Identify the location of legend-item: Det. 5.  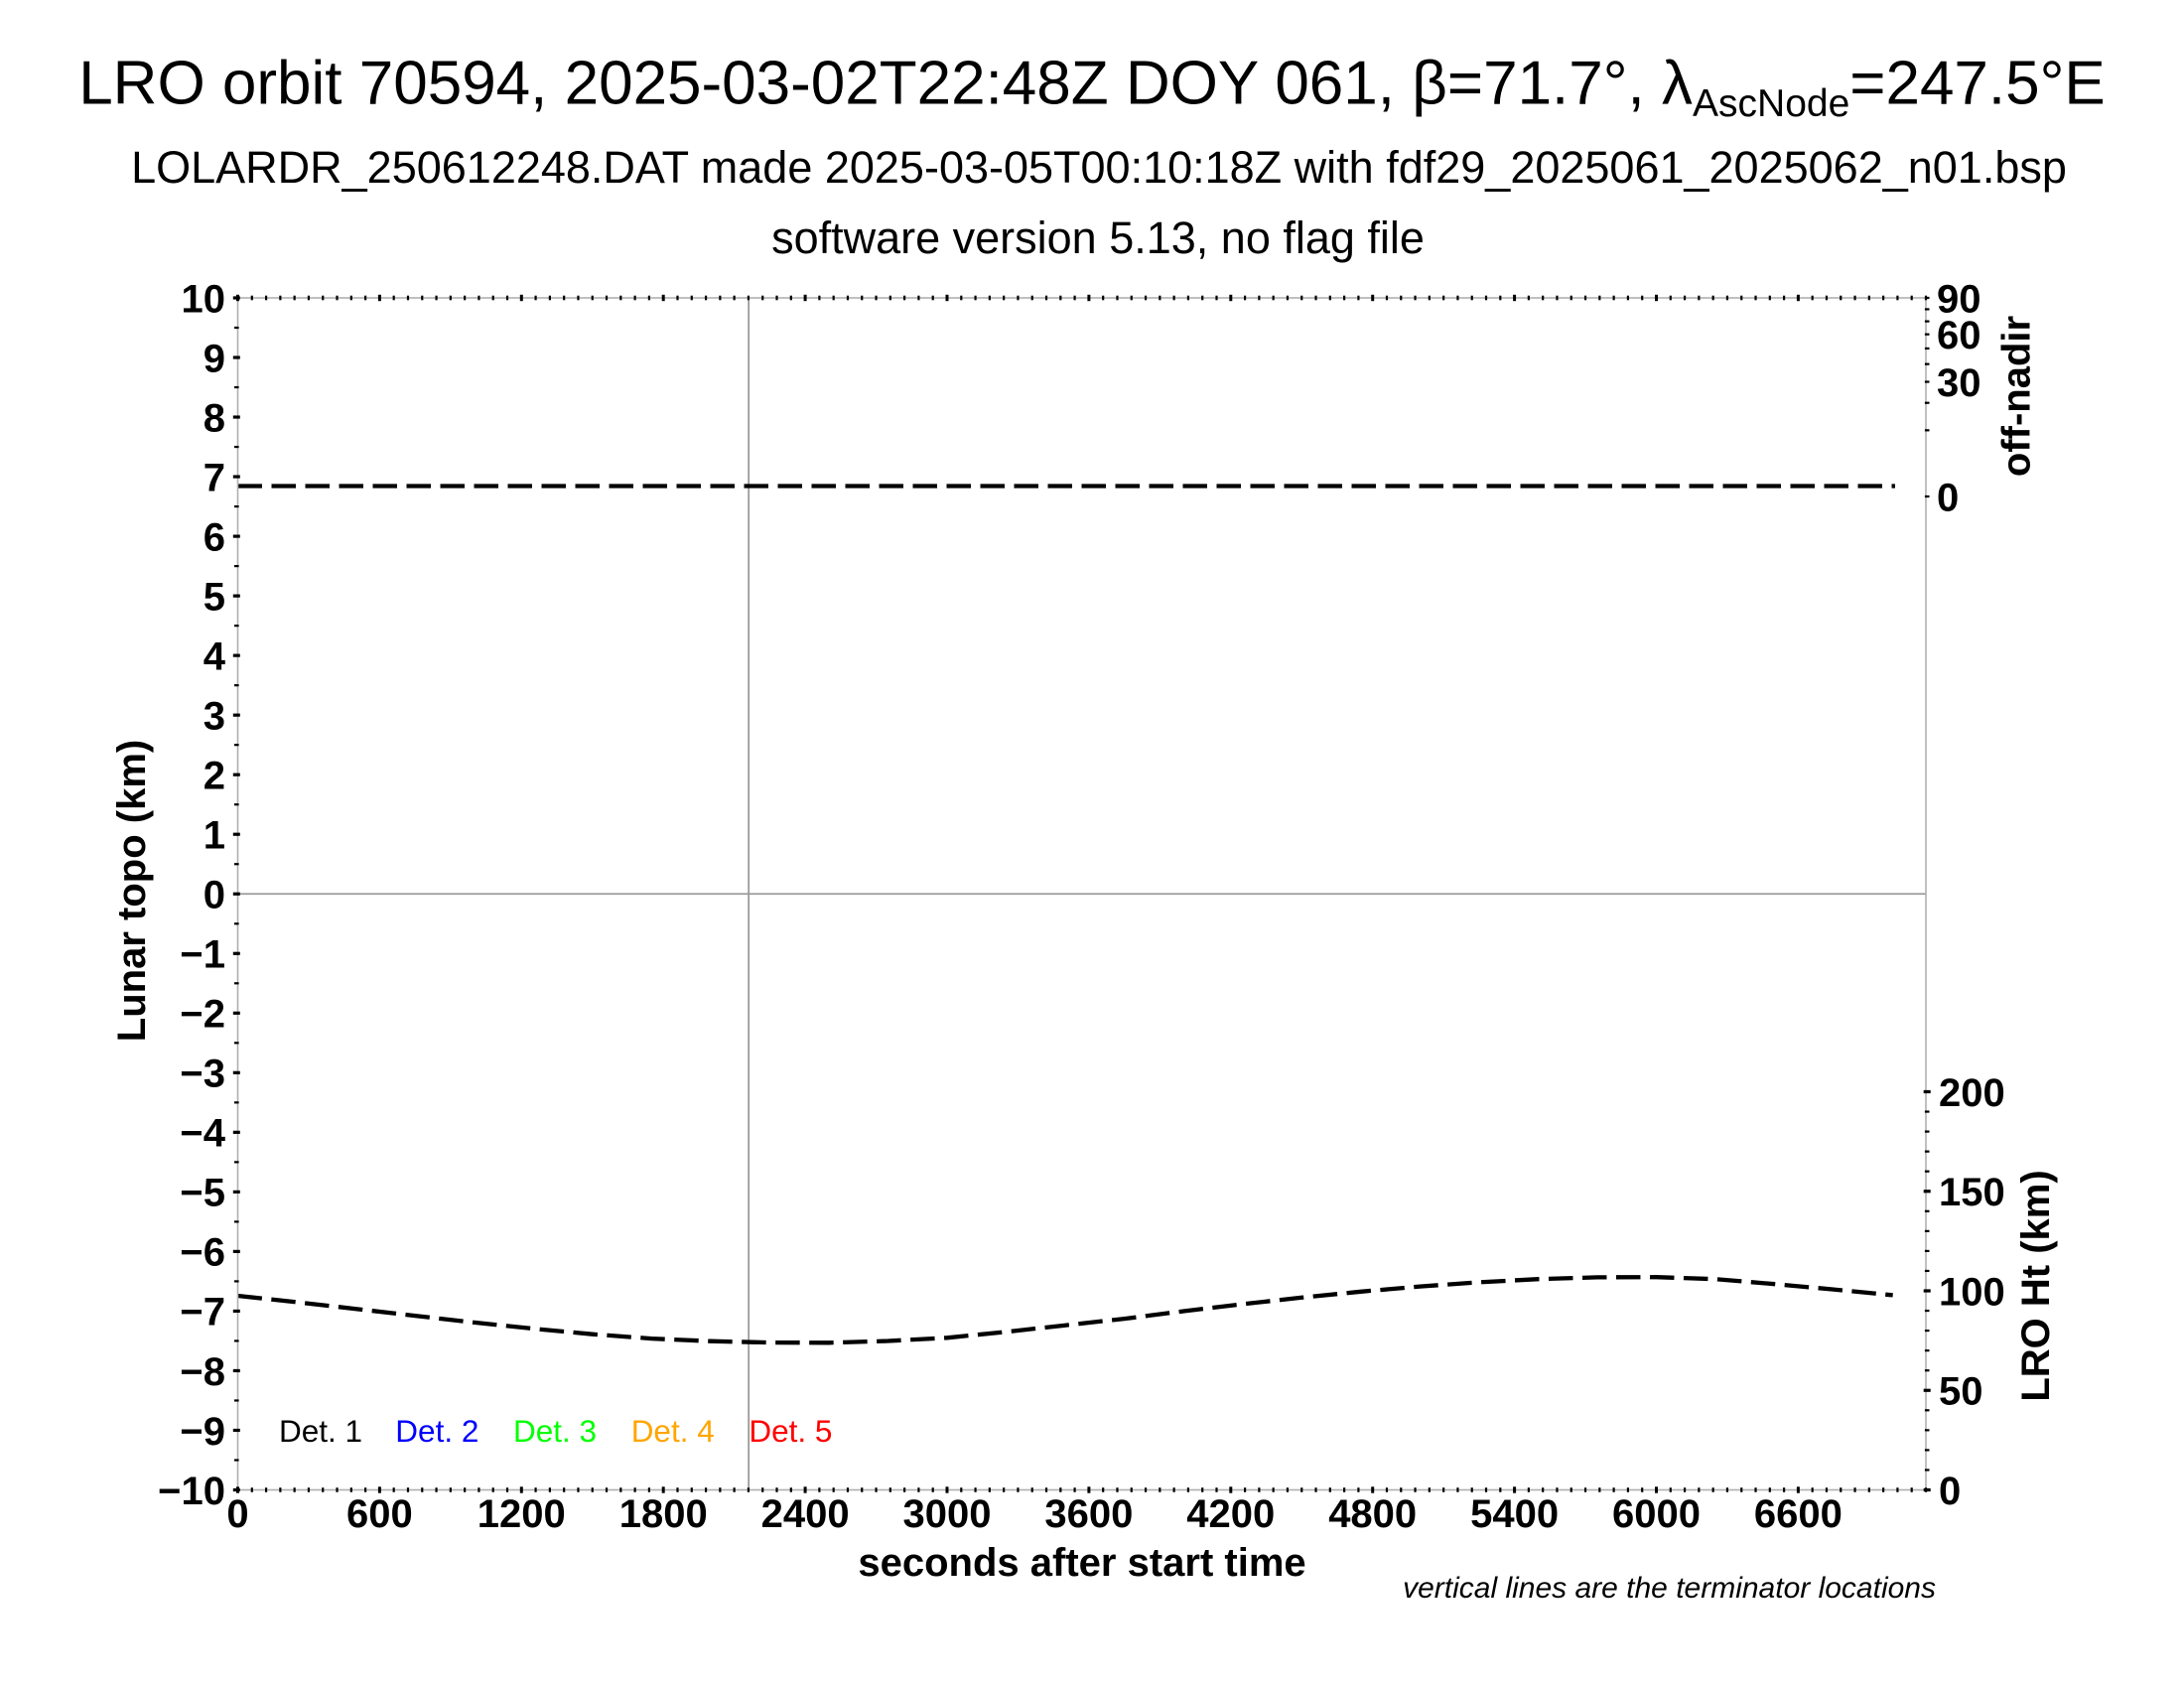
(790, 1431).